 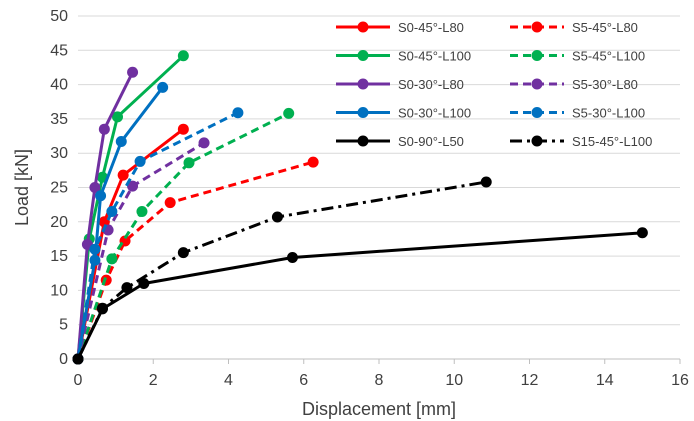 What do you see at coordinates (379, 380) in the screenshot?
I see `x-tick-label: 8` at bounding box center [379, 380].